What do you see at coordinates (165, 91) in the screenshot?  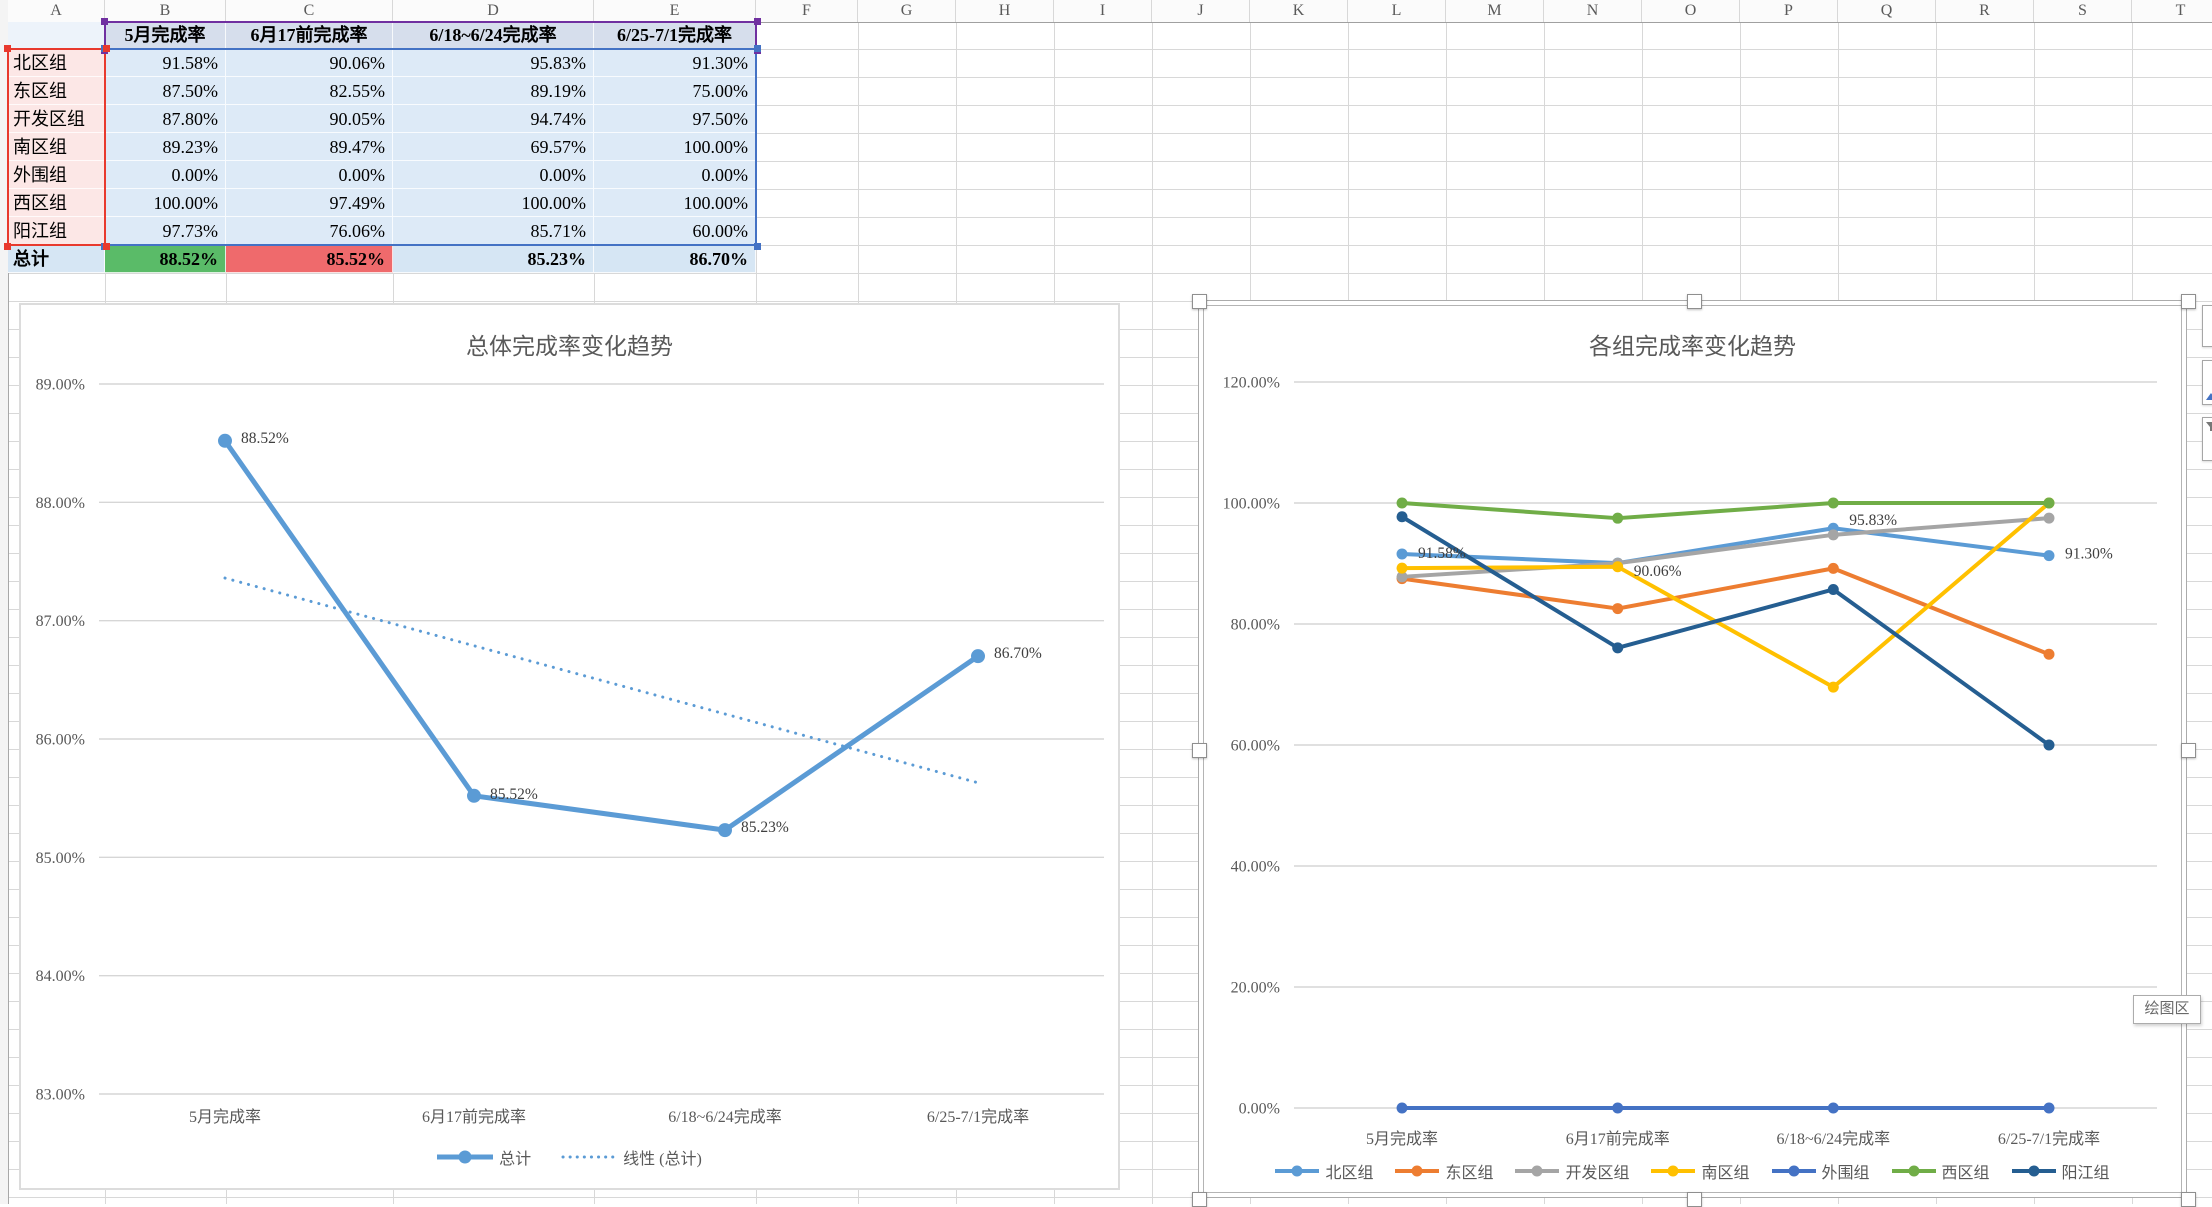 I see `table-cell: 87.50%` at bounding box center [165, 91].